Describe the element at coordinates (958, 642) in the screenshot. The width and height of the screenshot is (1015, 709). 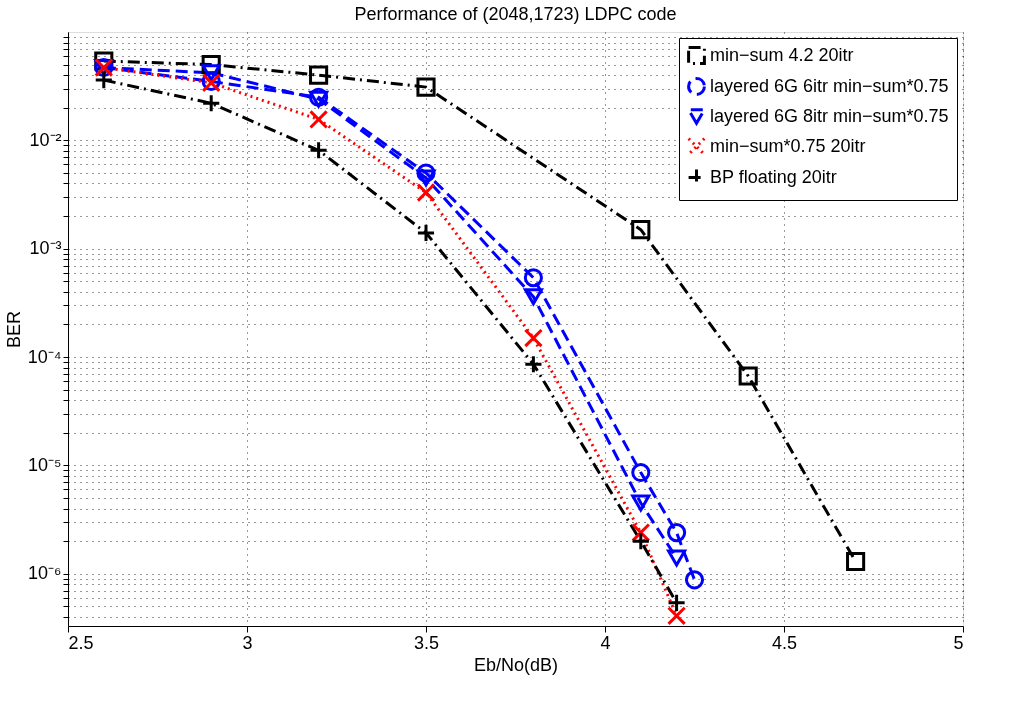
I see `x-tick-label: 5` at that location.